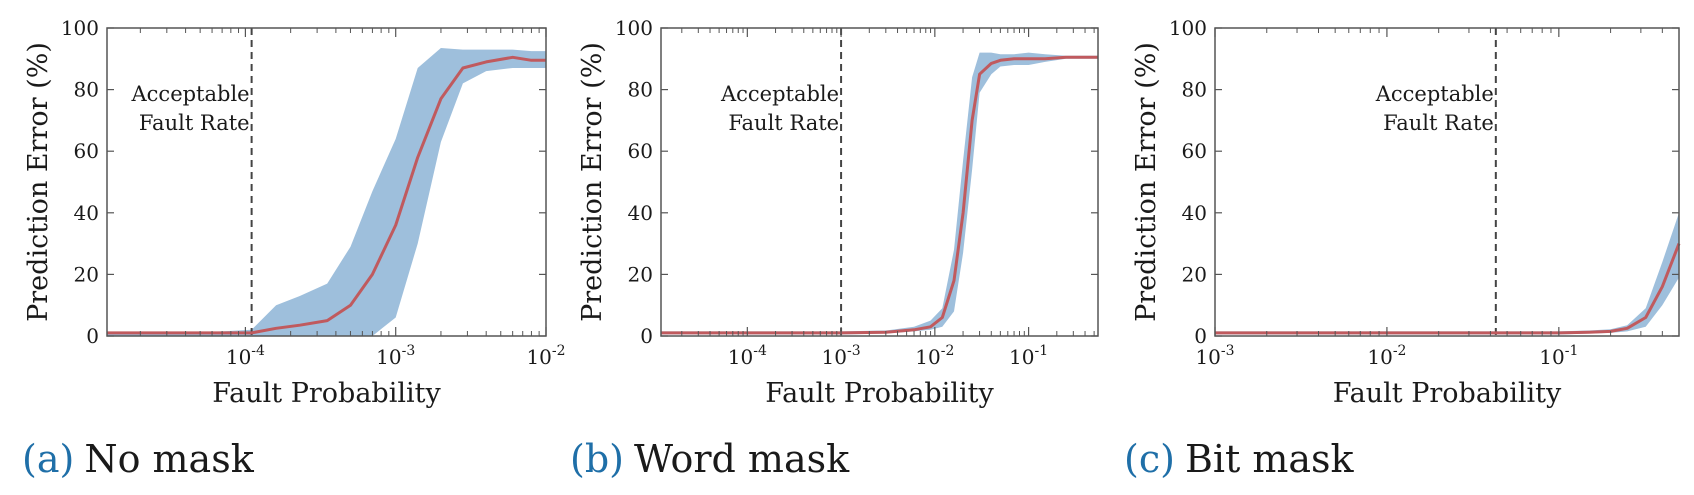 The image size is (1694, 495). I want to click on caption-letter: (c), so click(1149, 459).